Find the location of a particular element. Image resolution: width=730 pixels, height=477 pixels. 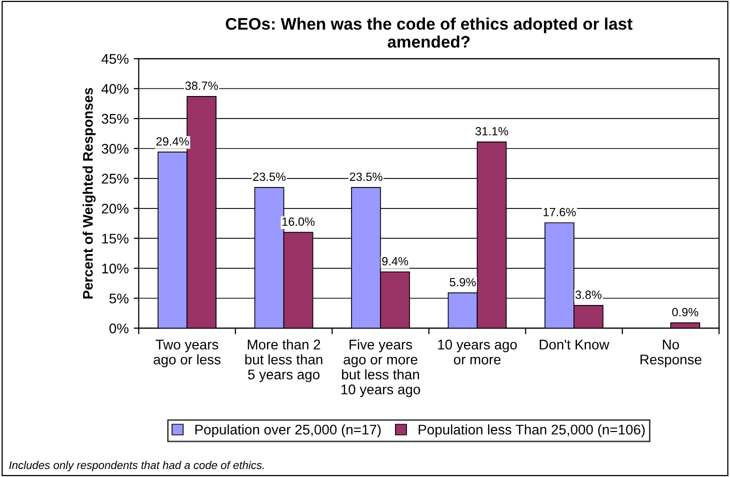

legend-label: Population over 25,000 (n=17) is located at coordinates (288, 431).